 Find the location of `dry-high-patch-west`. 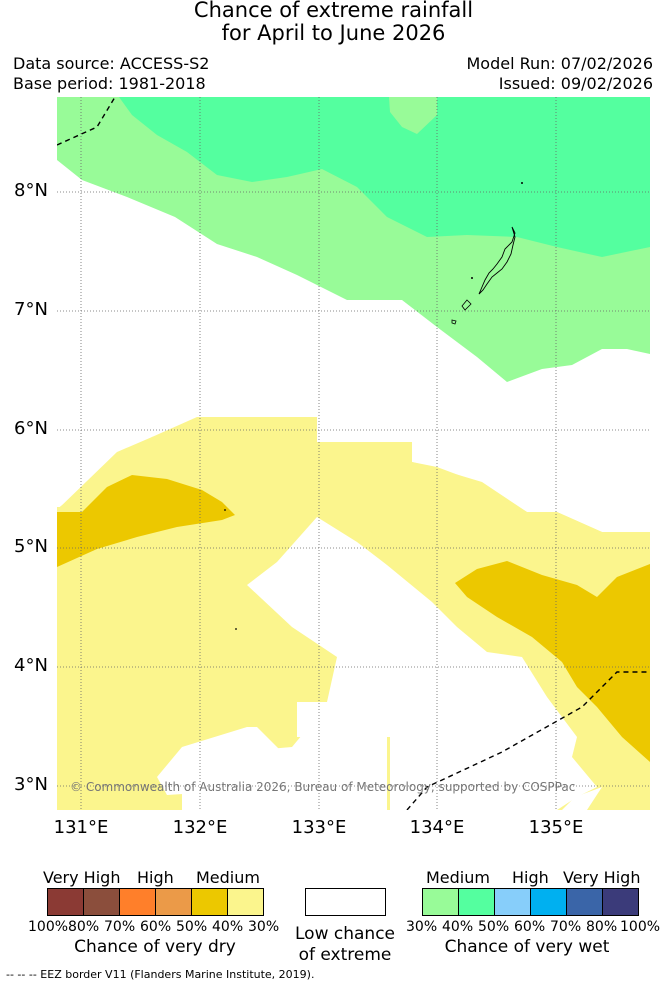

dry-high-patch-west is located at coordinates (146, 521).